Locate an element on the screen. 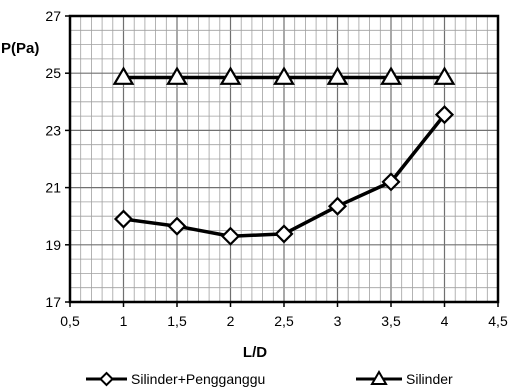  x-tick-label: 3 is located at coordinates (338, 321).